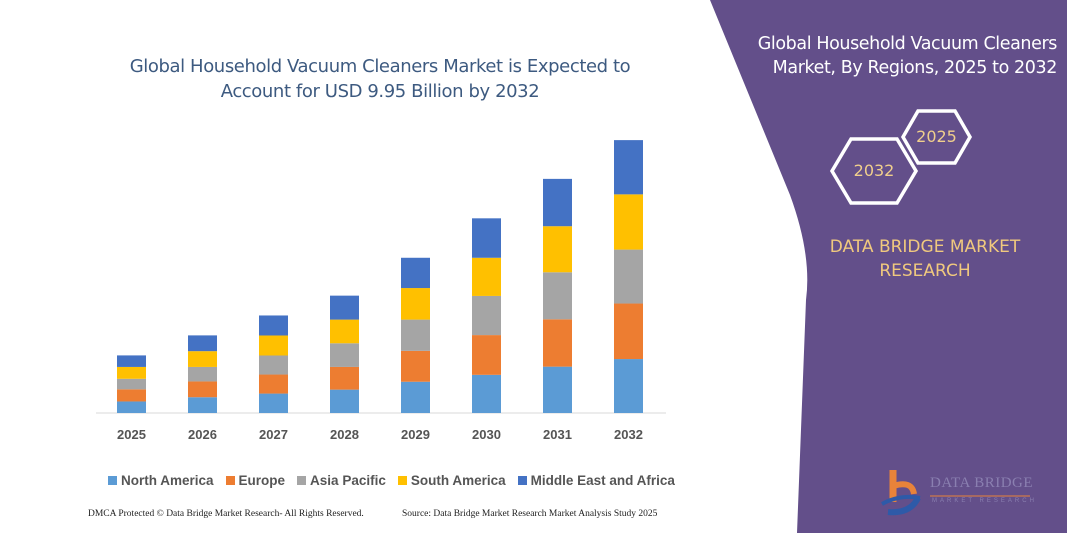 This screenshot has height=533, width=1067. I want to click on bar-segment-2029-asia-pacific, so click(415, 335).